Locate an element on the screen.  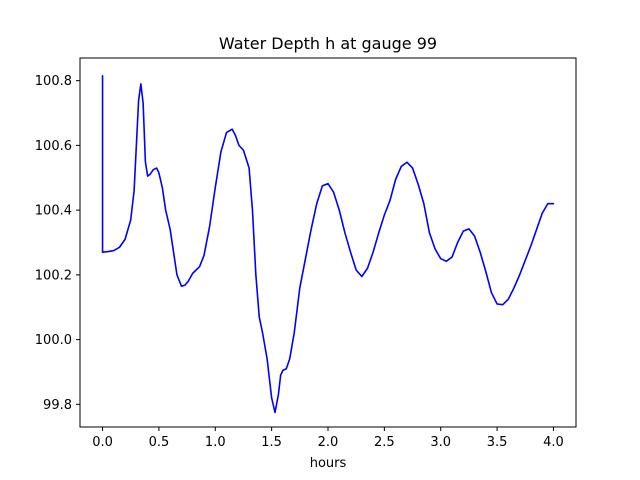
x-axis: 0.0 0.5 1.0 1.5 2.0 2.5 3.0 3.5 4.0 is located at coordinates (328, 438).